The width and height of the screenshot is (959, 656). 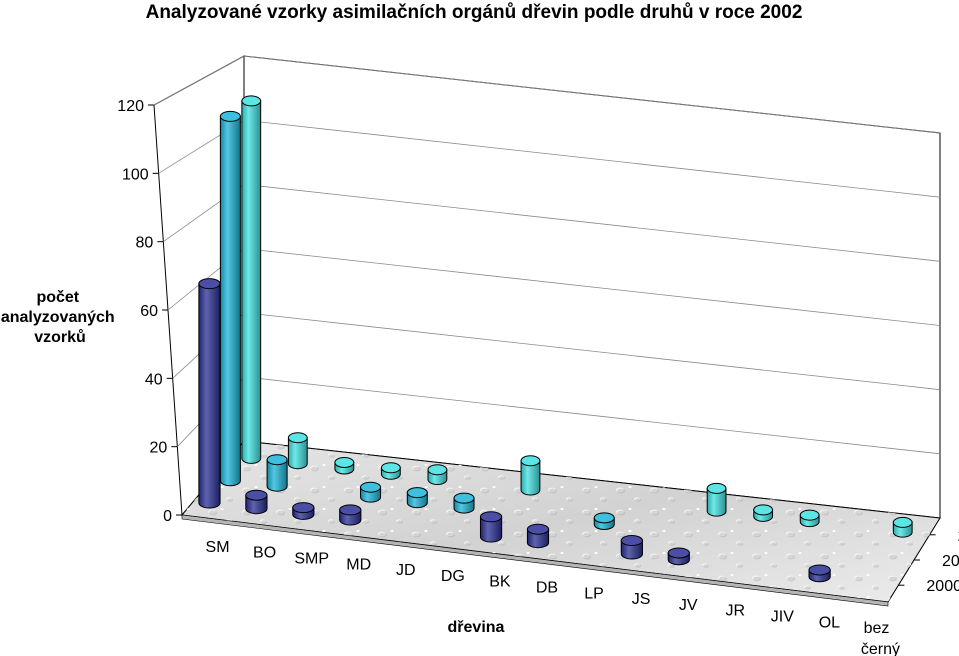 I want to click on y-axis-label-line: počet, so click(x=57, y=297).